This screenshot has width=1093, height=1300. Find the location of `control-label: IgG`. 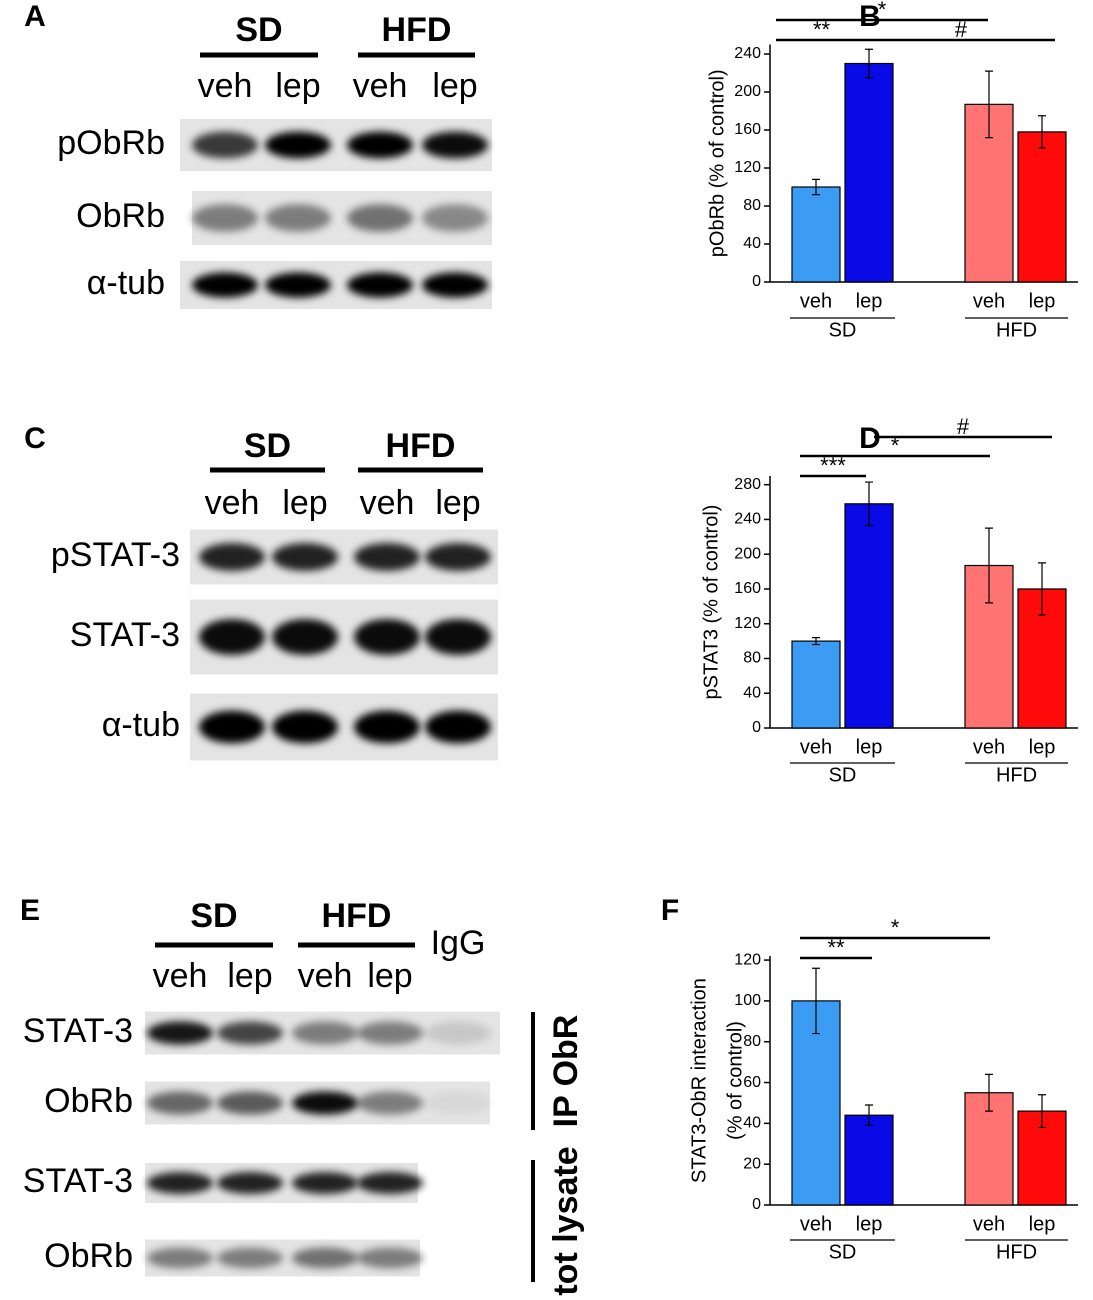

control-label: IgG is located at coordinates (458, 943).